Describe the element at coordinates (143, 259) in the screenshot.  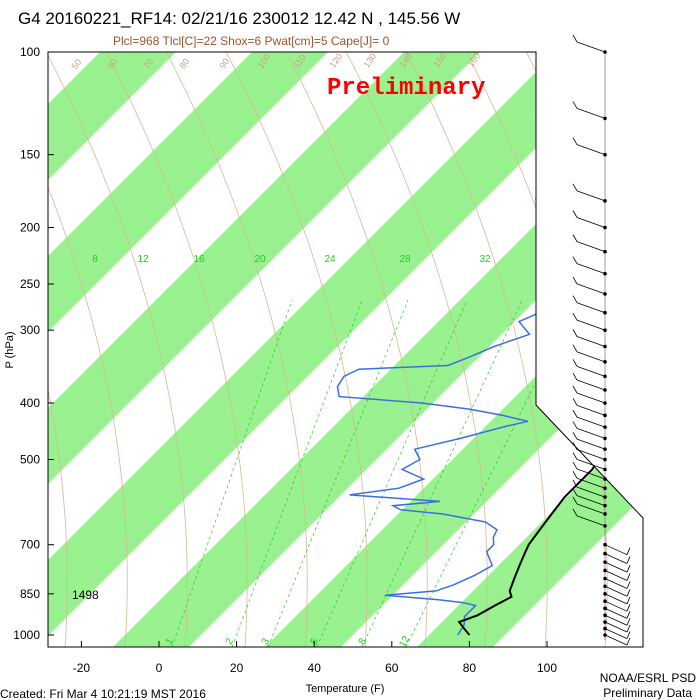
I see `mixing-ratio-label: 12` at that location.